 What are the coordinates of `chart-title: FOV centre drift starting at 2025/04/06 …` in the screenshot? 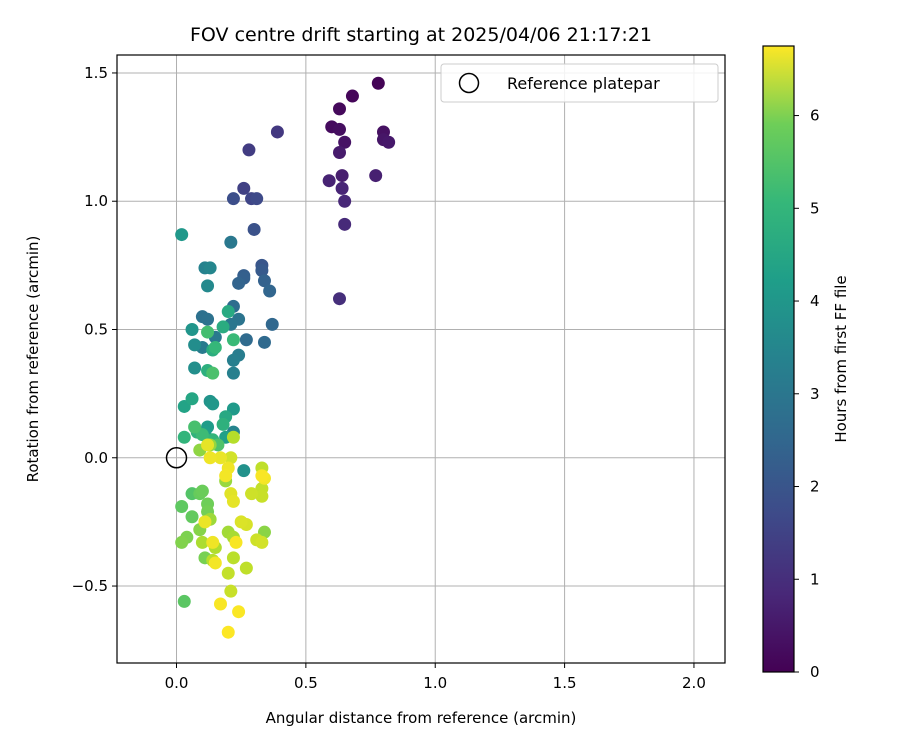 It's located at (421, 35).